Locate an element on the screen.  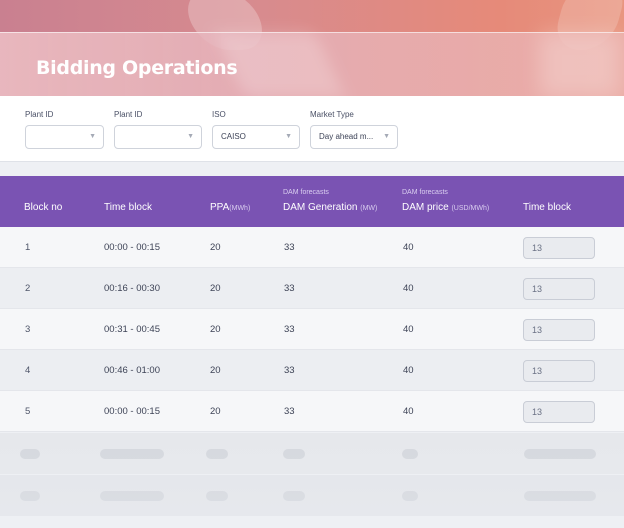
column-unit: (MWh) is located at coordinates (240, 208).